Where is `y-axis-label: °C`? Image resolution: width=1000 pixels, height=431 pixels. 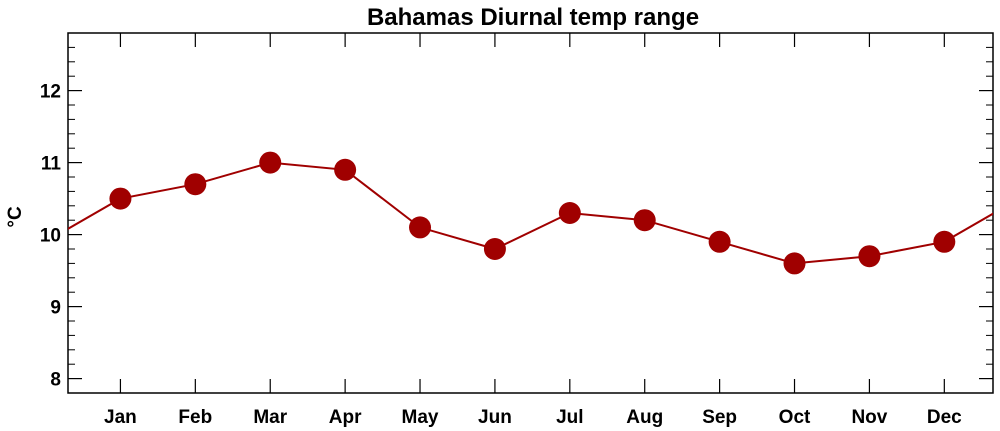
y-axis-label: °C is located at coordinates (15, 217).